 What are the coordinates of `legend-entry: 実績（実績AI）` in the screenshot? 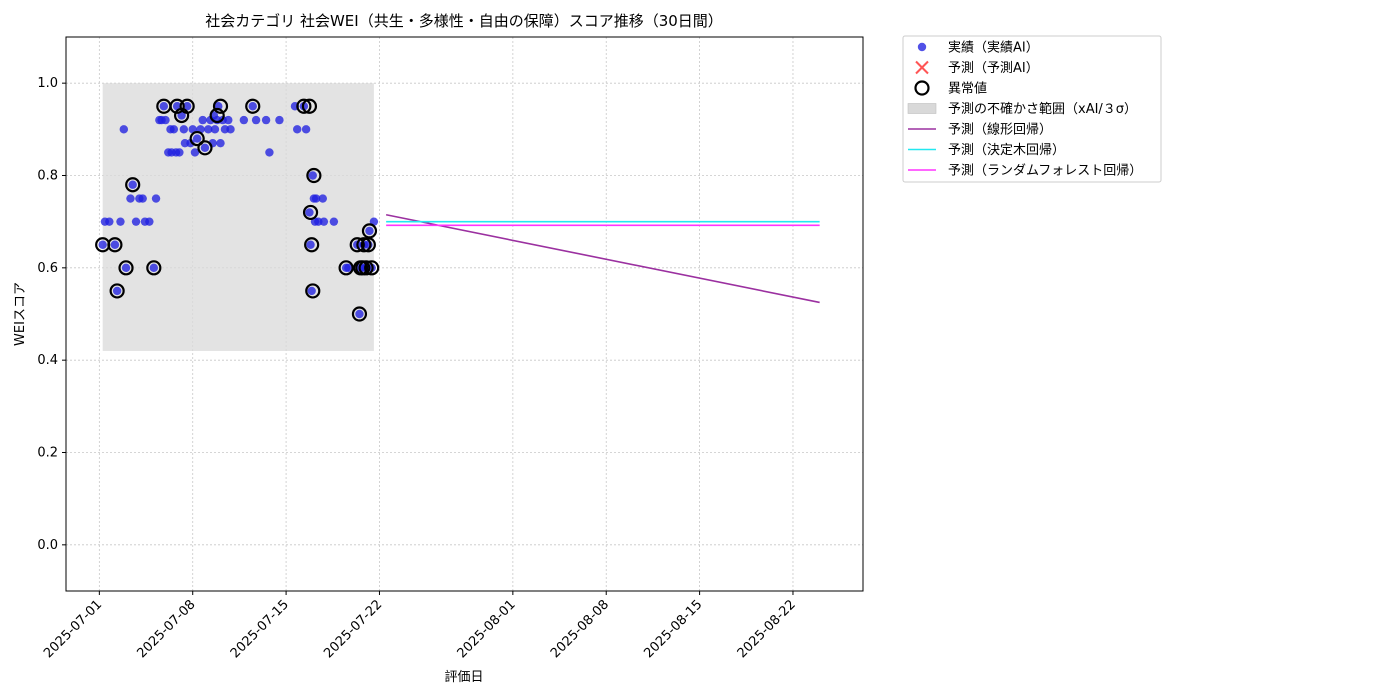 It's located at (978, 48).